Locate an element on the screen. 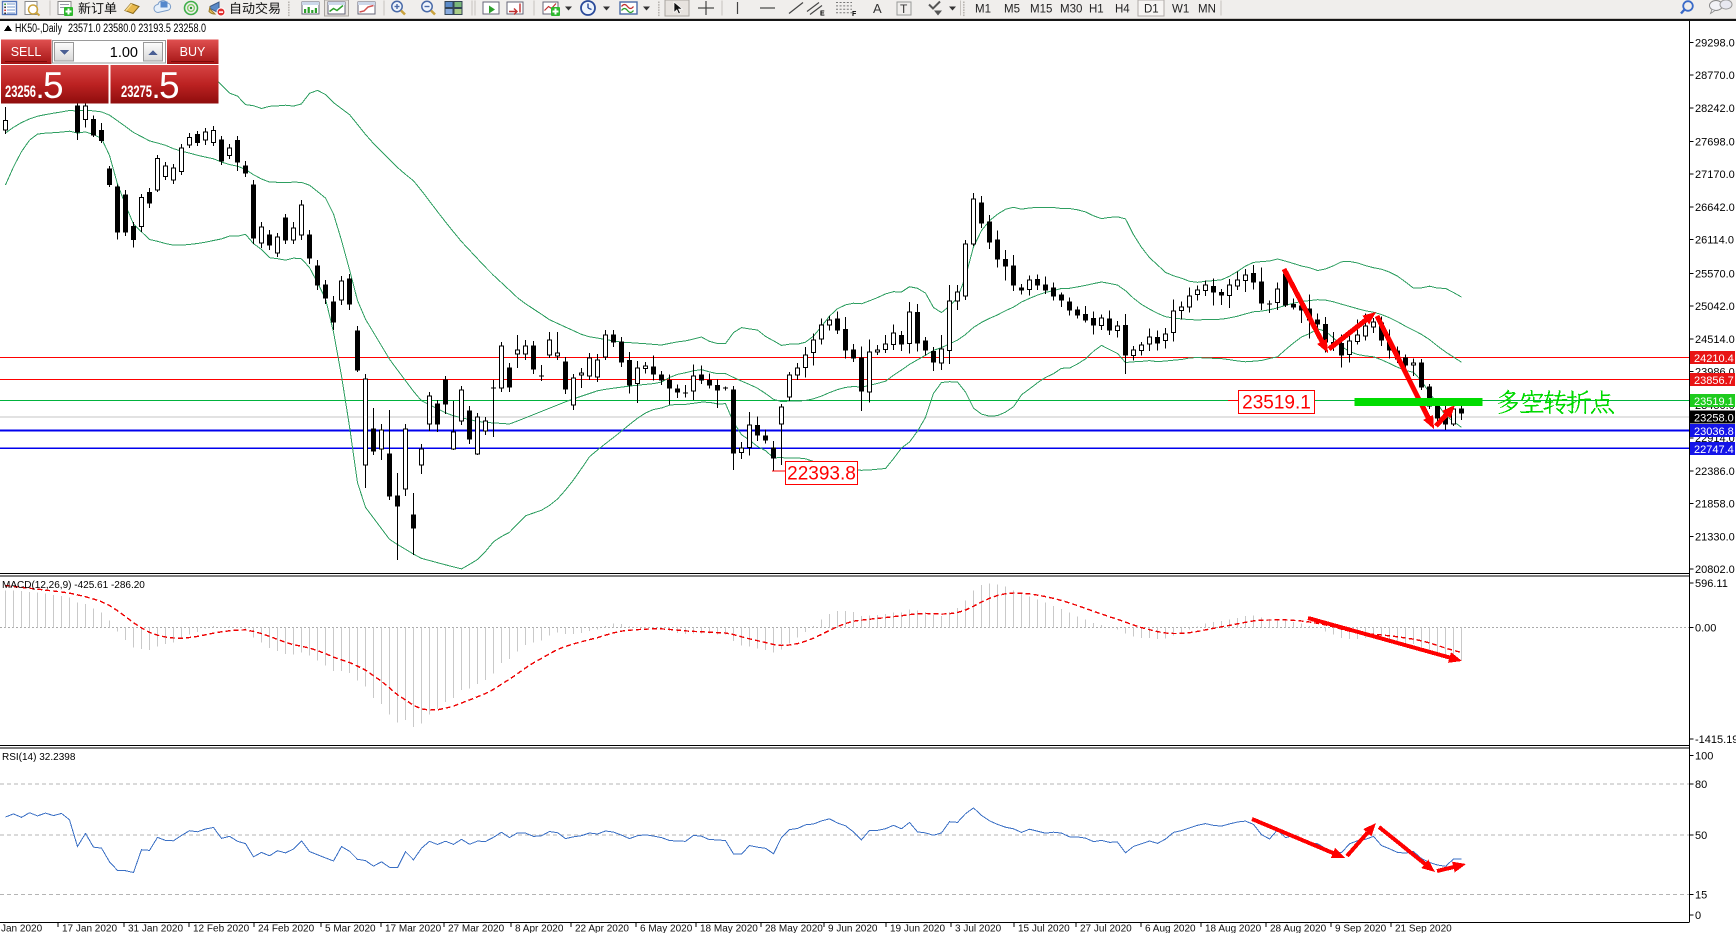 The width and height of the screenshot is (1736, 933). svg-text: 0 is located at coordinates (1698, 916).